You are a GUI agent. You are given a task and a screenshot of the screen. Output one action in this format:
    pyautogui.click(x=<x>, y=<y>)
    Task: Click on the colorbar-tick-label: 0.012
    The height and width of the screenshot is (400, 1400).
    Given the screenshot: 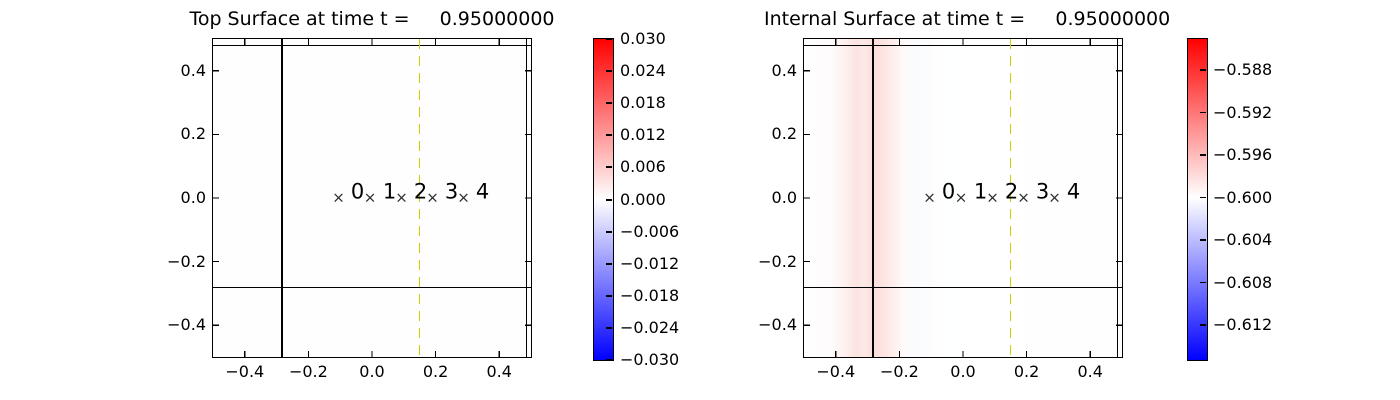 What is the action you would take?
    pyautogui.click(x=651, y=135)
    